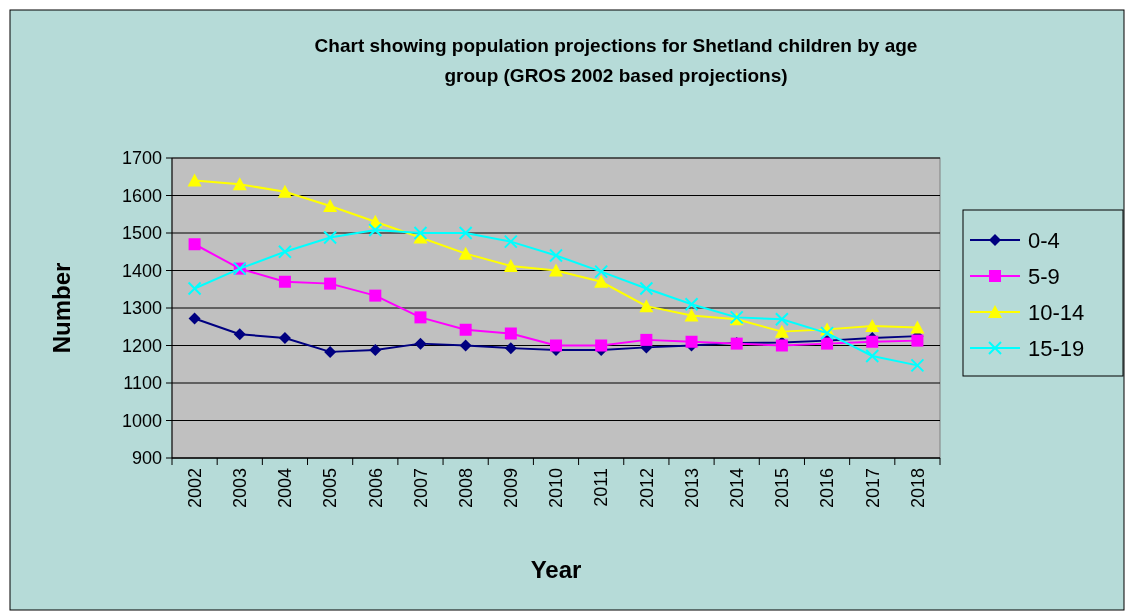 The width and height of the screenshot is (1126, 611). What do you see at coordinates (511, 488) in the screenshot?
I see `x-tick-label: 2009` at bounding box center [511, 488].